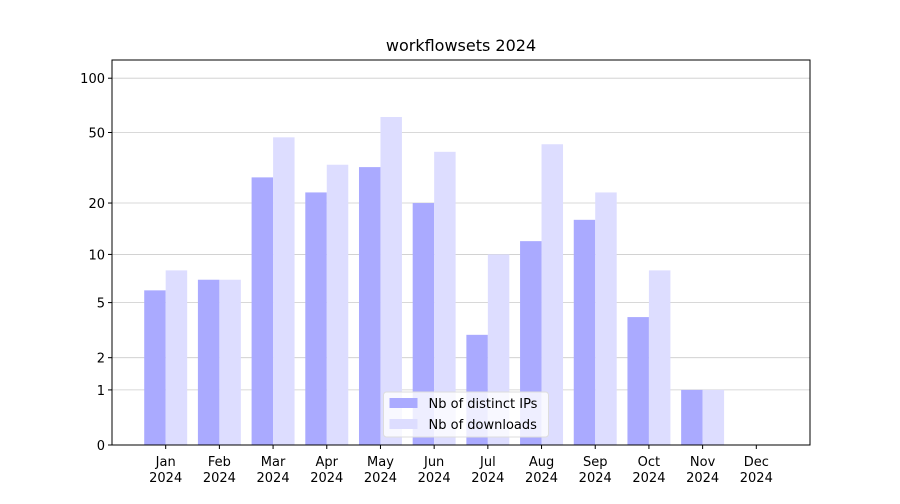  Describe the element at coordinates (487, 470) in the screenshot. I see `x-tick-label: Jul 2024` at that location.